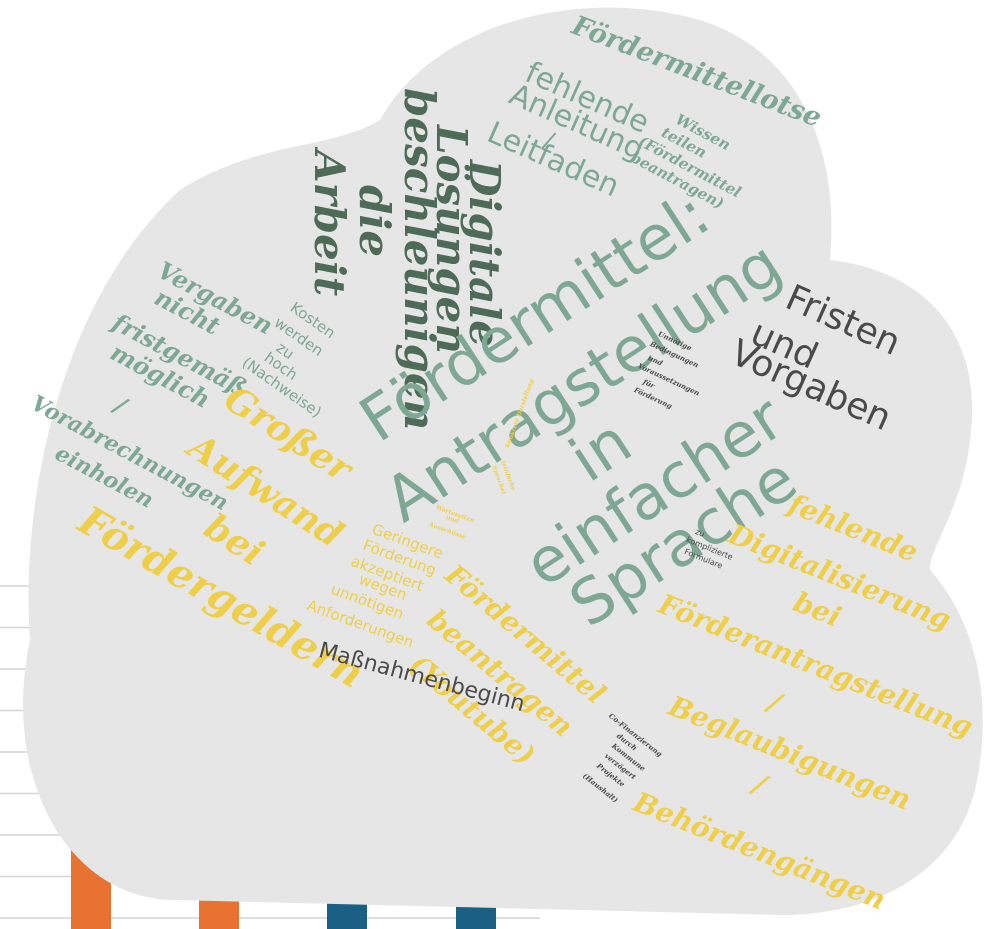  I want to click on word-die: die, so click(374, 221).